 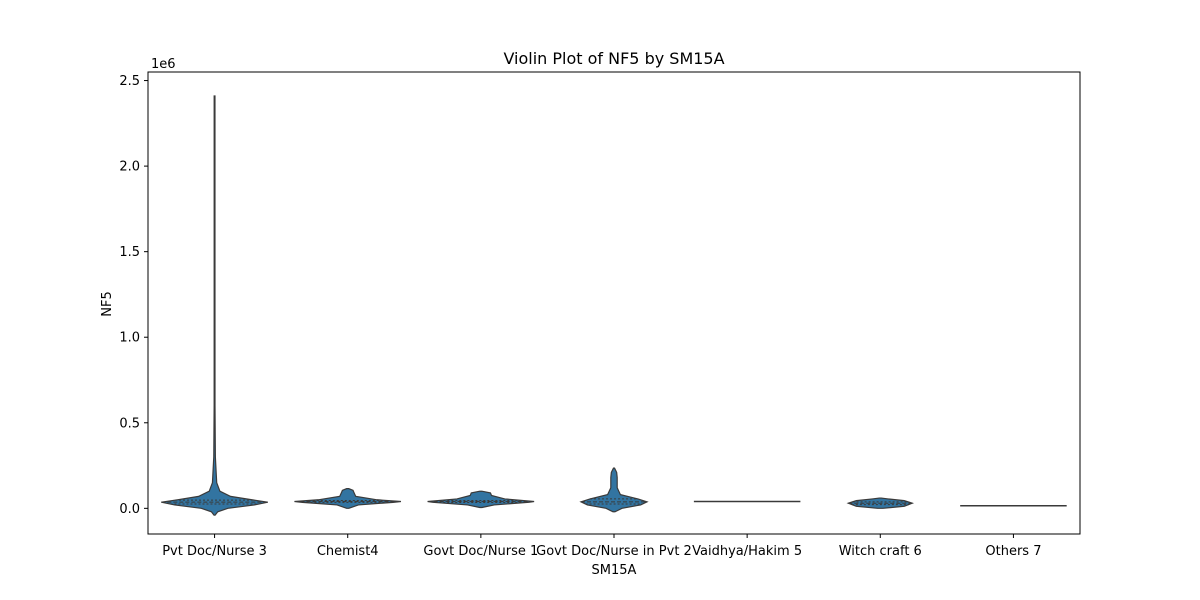 I want to click on x-tick-label: Govt Doc/Nurse 1, so click(x=480, y=551).